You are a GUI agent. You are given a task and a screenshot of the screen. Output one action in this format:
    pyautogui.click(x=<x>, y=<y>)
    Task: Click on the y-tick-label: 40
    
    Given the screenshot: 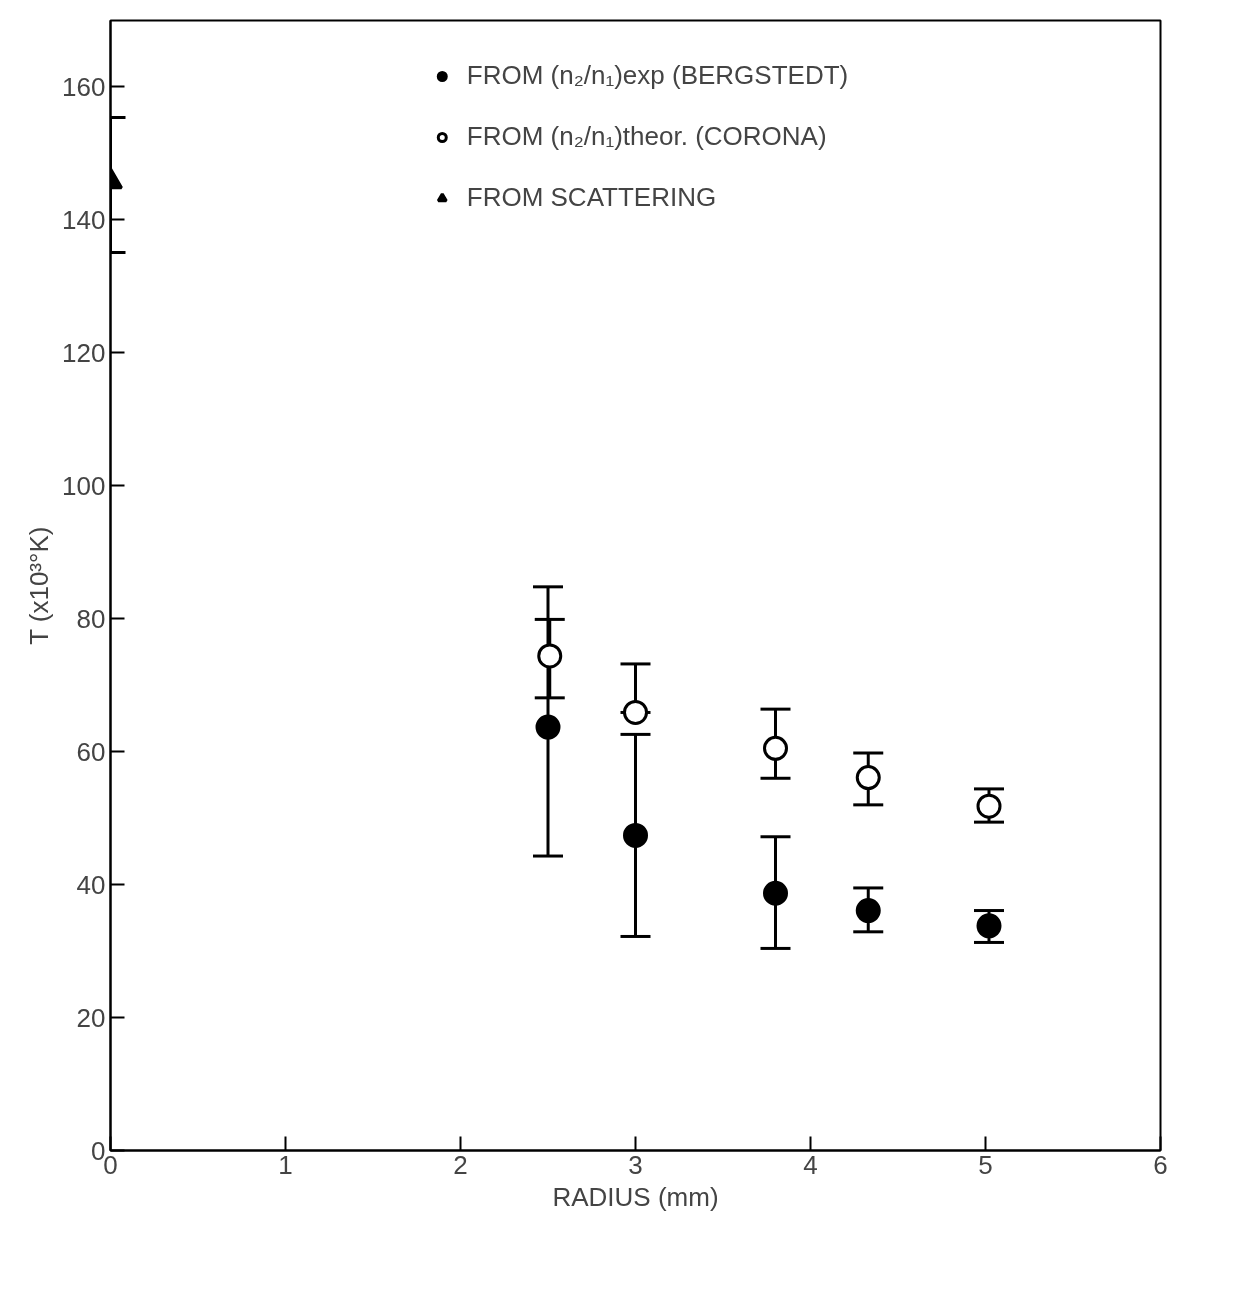 What is the action you would take?
    pyautogui.click(x=91, y=884)
    